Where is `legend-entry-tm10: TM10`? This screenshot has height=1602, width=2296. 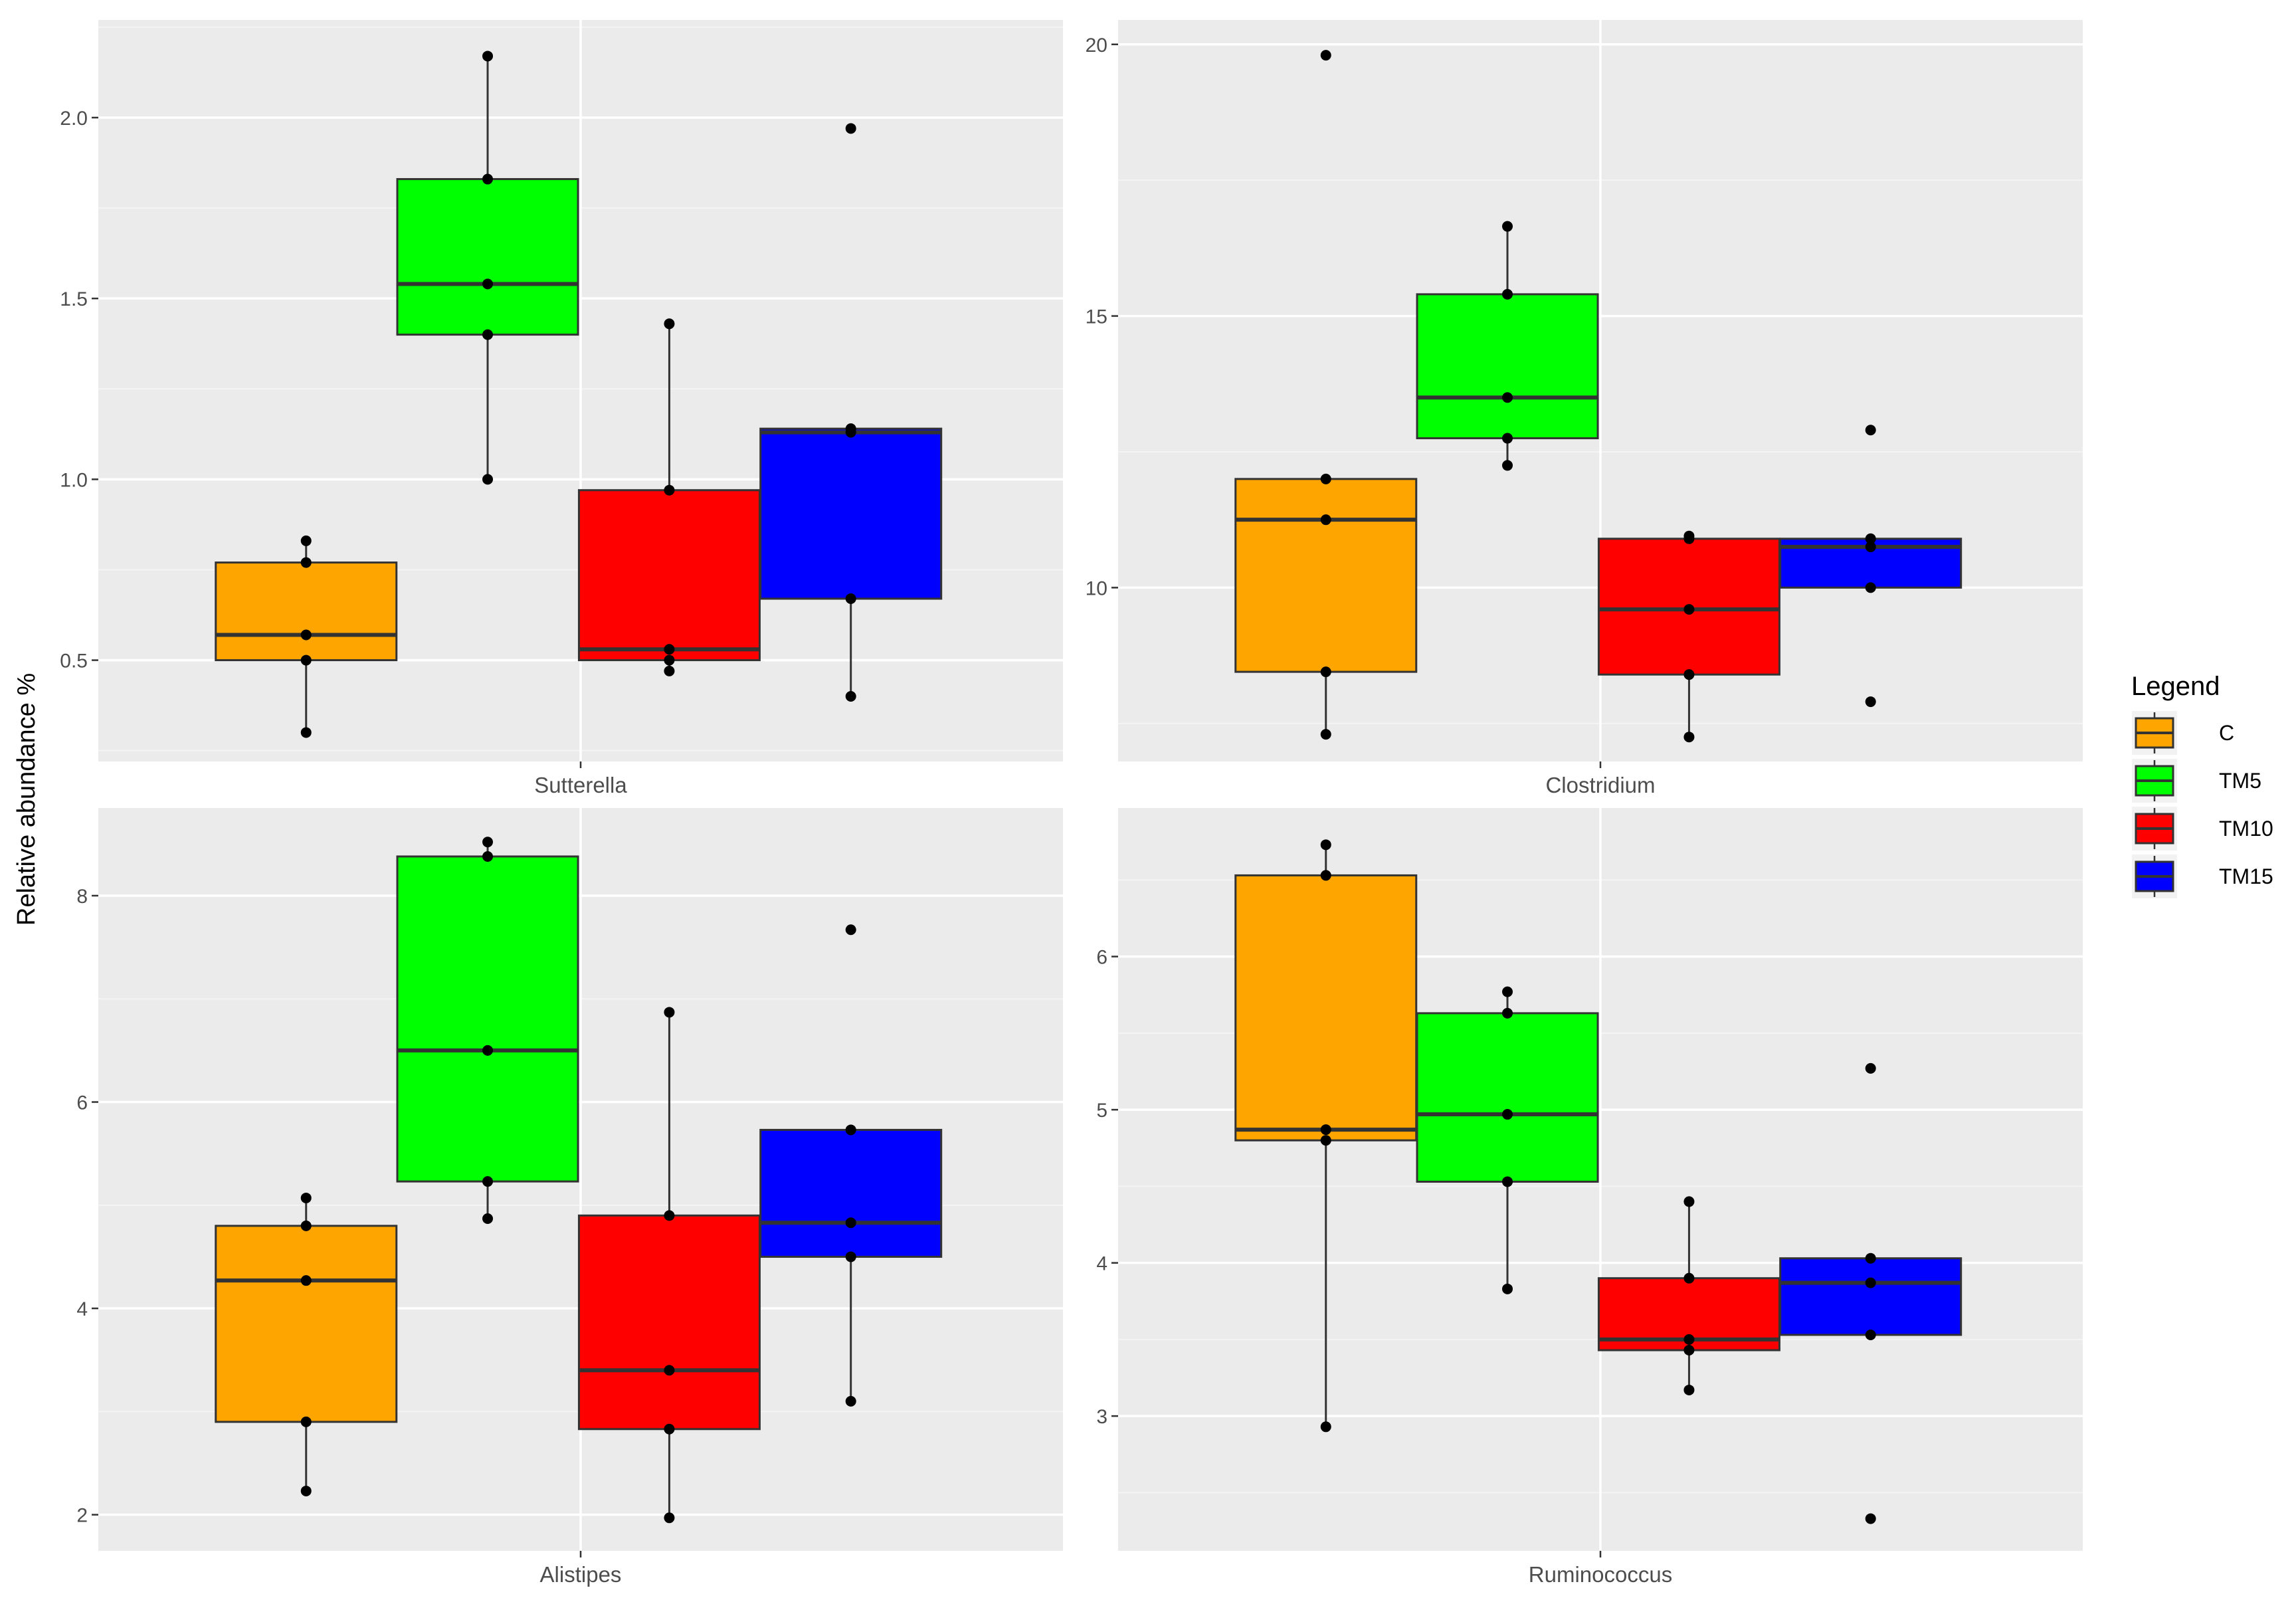
legend-entry-tm10: TM10 is located at coordinates (2202, 829).